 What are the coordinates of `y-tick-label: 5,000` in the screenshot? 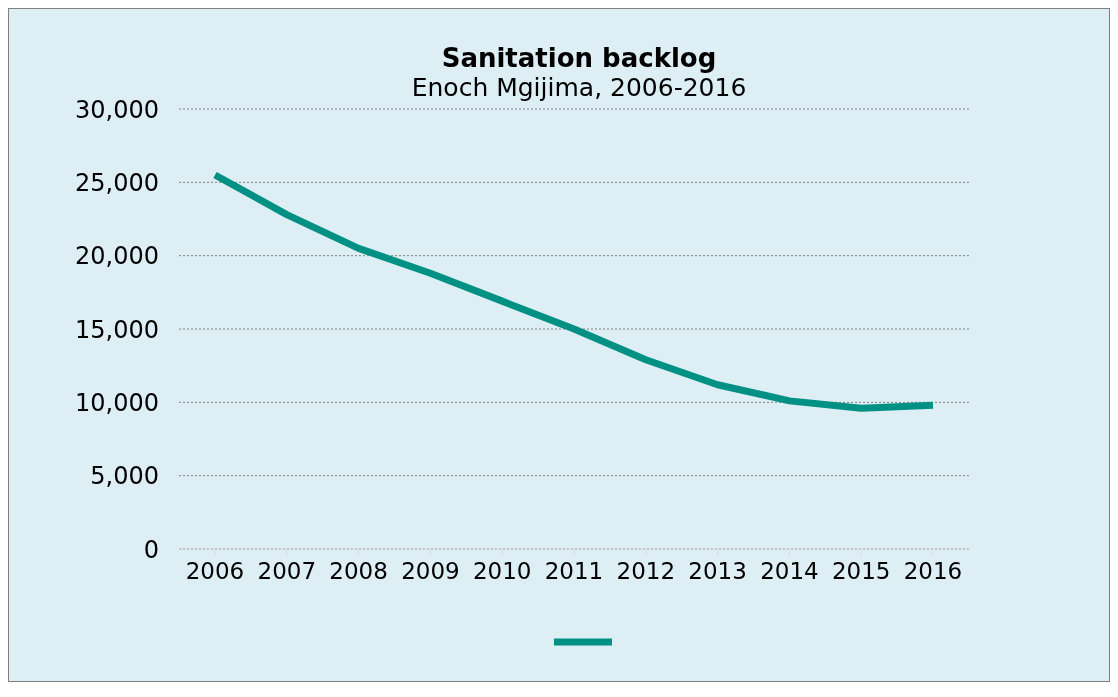 It's located at (124, 476).